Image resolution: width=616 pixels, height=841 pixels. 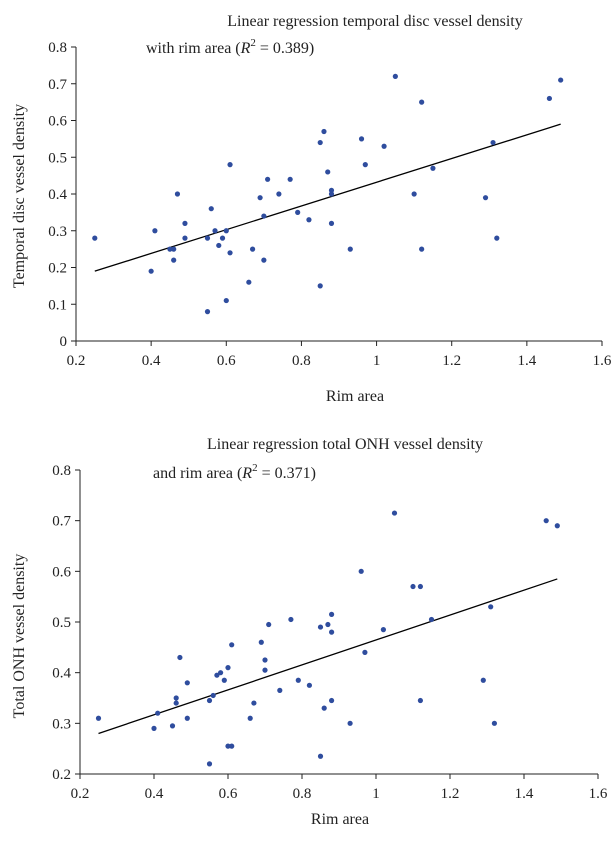 I want to click on x-tick-label: 1, so click(x=377, y=361).